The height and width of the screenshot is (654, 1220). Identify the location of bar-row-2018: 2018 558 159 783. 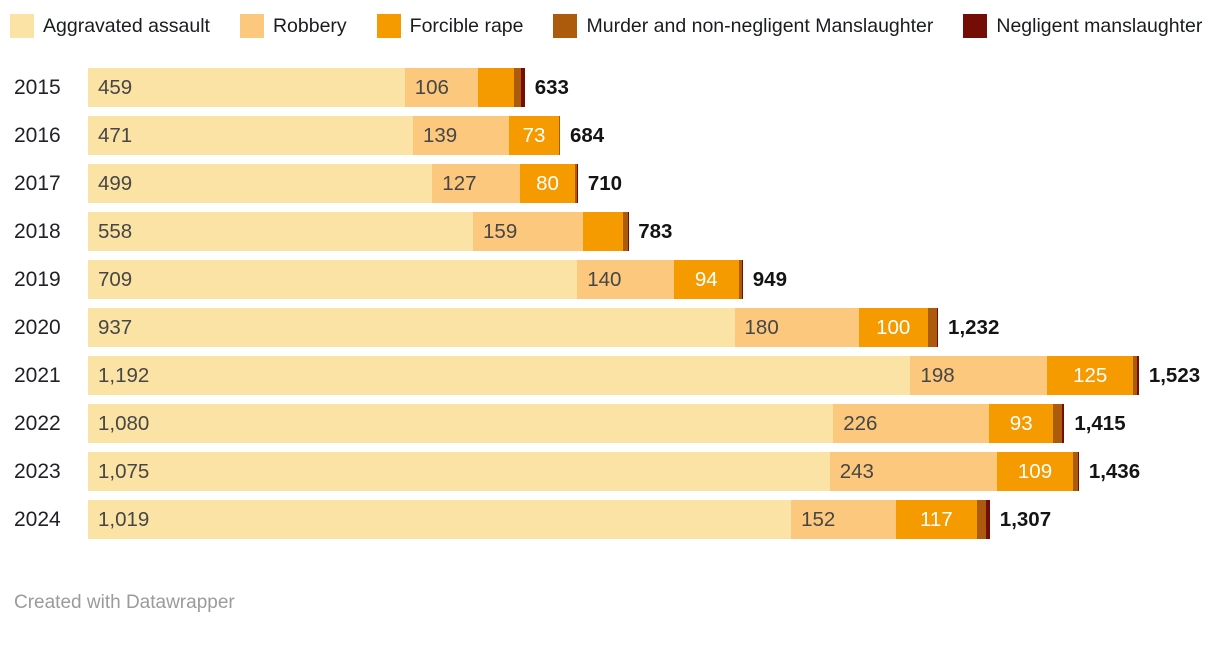
(615, 231).